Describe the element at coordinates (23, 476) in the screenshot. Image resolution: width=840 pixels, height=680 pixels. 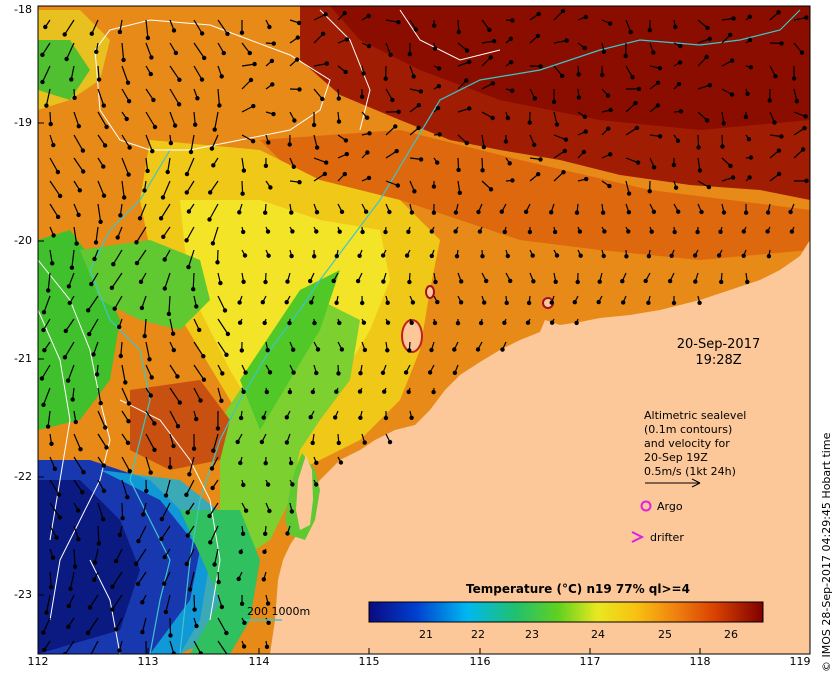
I see `y-tick: -22` at that location.